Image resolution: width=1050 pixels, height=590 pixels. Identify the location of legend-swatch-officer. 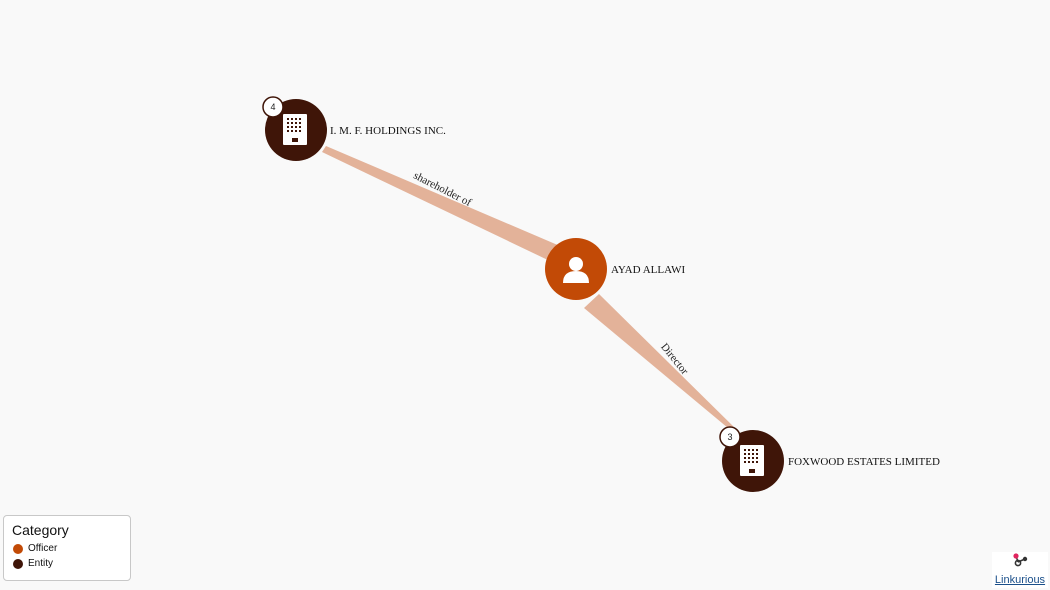
(18, 548).